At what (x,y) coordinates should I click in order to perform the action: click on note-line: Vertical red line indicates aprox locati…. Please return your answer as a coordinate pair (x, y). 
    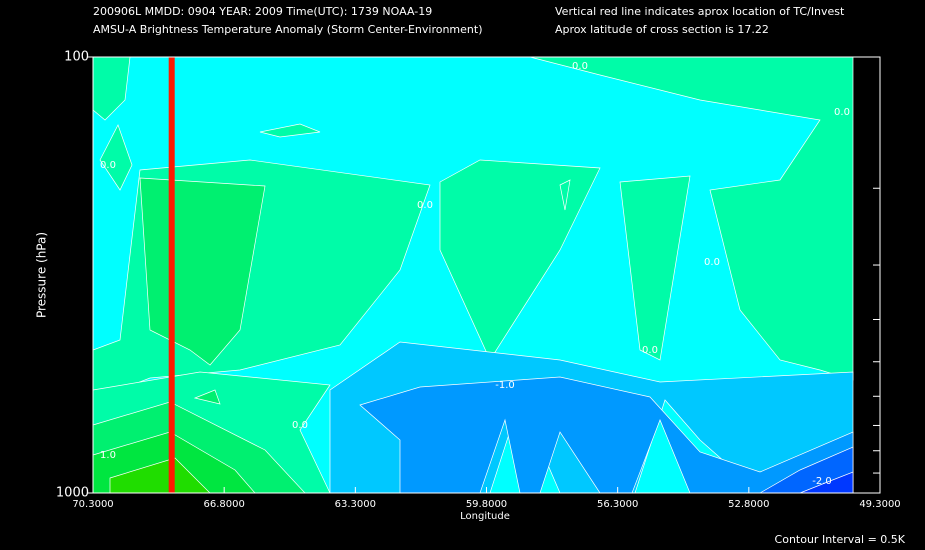
    Looking at the image, I should click on (700, 11).